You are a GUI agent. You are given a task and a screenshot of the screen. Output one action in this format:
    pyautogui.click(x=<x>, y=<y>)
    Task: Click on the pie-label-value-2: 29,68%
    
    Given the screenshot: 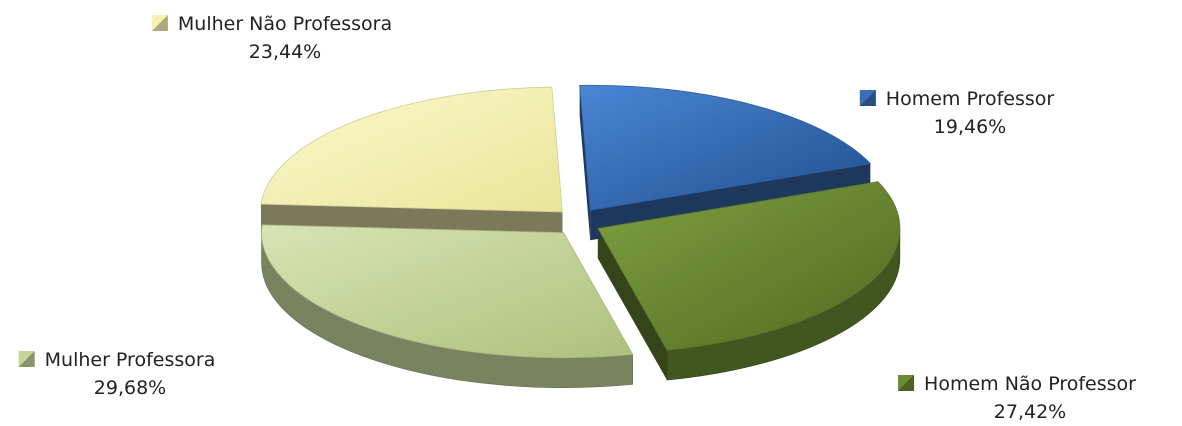 What is the action you would take?
    pyautogui.click(x=130, y=388)
    